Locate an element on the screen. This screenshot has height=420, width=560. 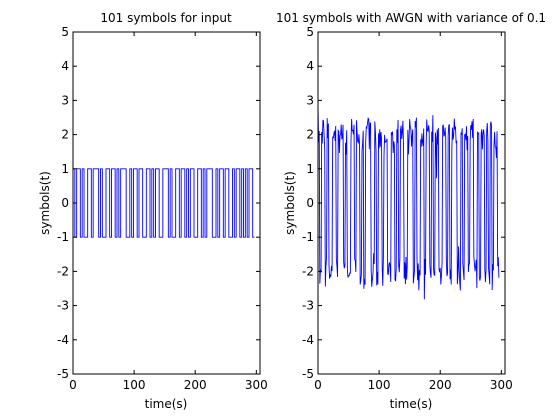
series-group is located at coordinates (164, 203).